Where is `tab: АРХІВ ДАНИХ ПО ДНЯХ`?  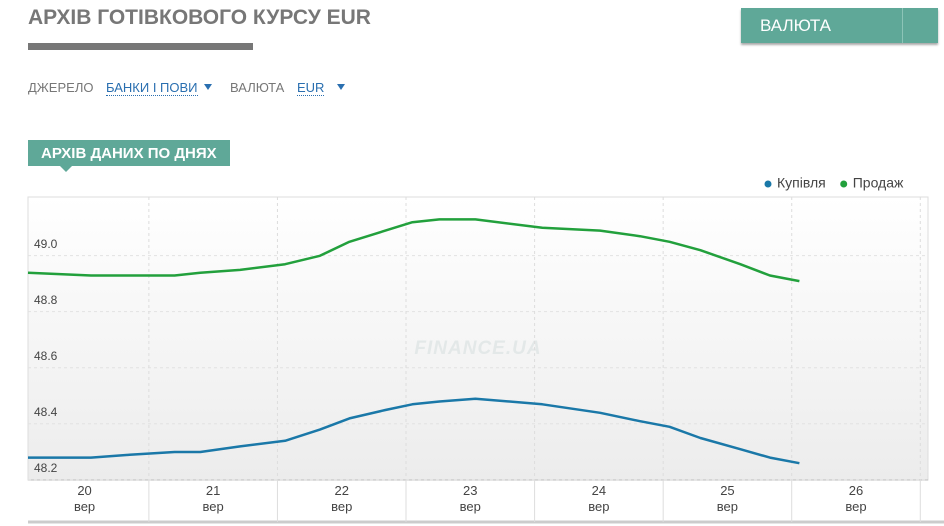 tab: АРХІВ ДАНИХ ПО ДНЯХ is located at coordinates (129, 153).